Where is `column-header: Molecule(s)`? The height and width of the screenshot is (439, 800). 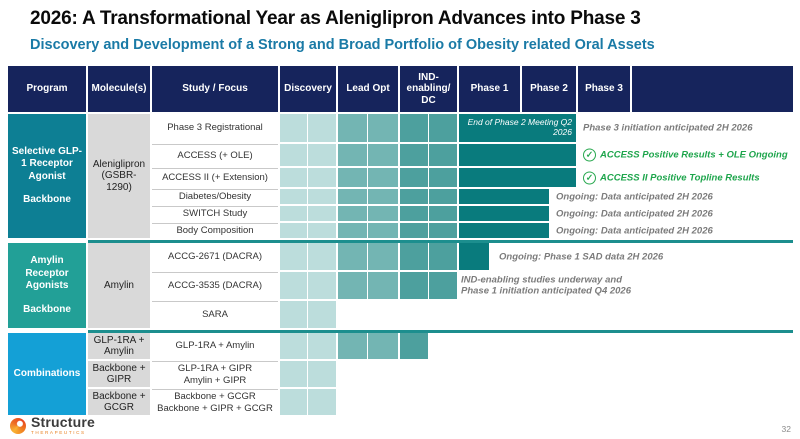
column-header: Molecule(s) is located at coordinates (119, 89).